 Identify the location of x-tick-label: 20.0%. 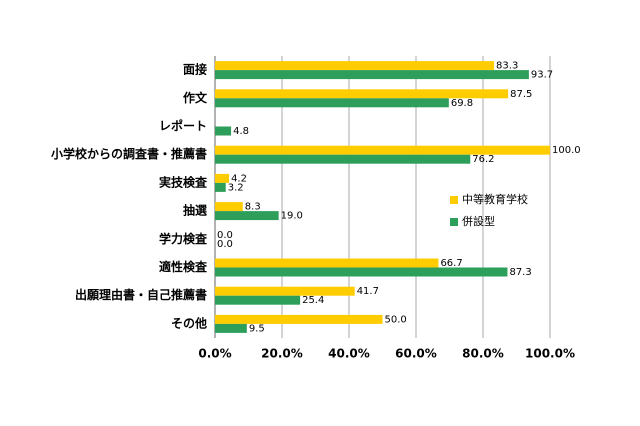
(282, 354).